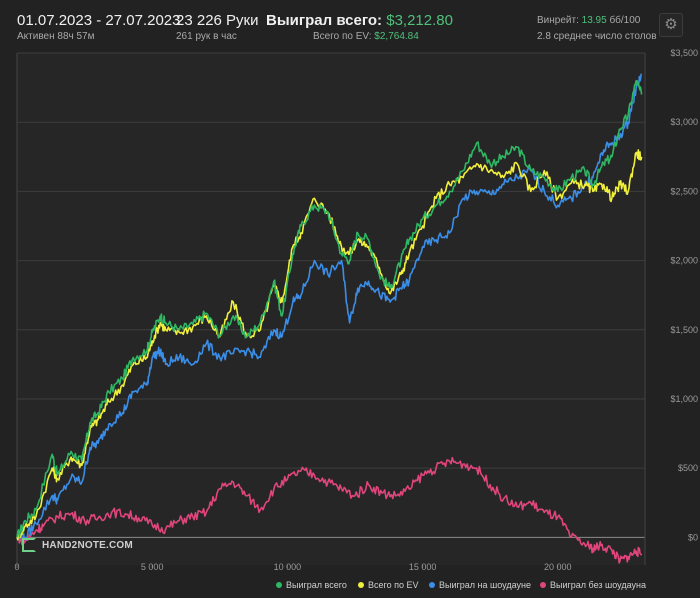 Image resolution: width=700 pixels, height=598 pixels. What do you see at coordinates (480, 585) in the screenshot?
I see `legend-item-showdown: Выиграл на шоудауне` at bounding box center [480, 585].